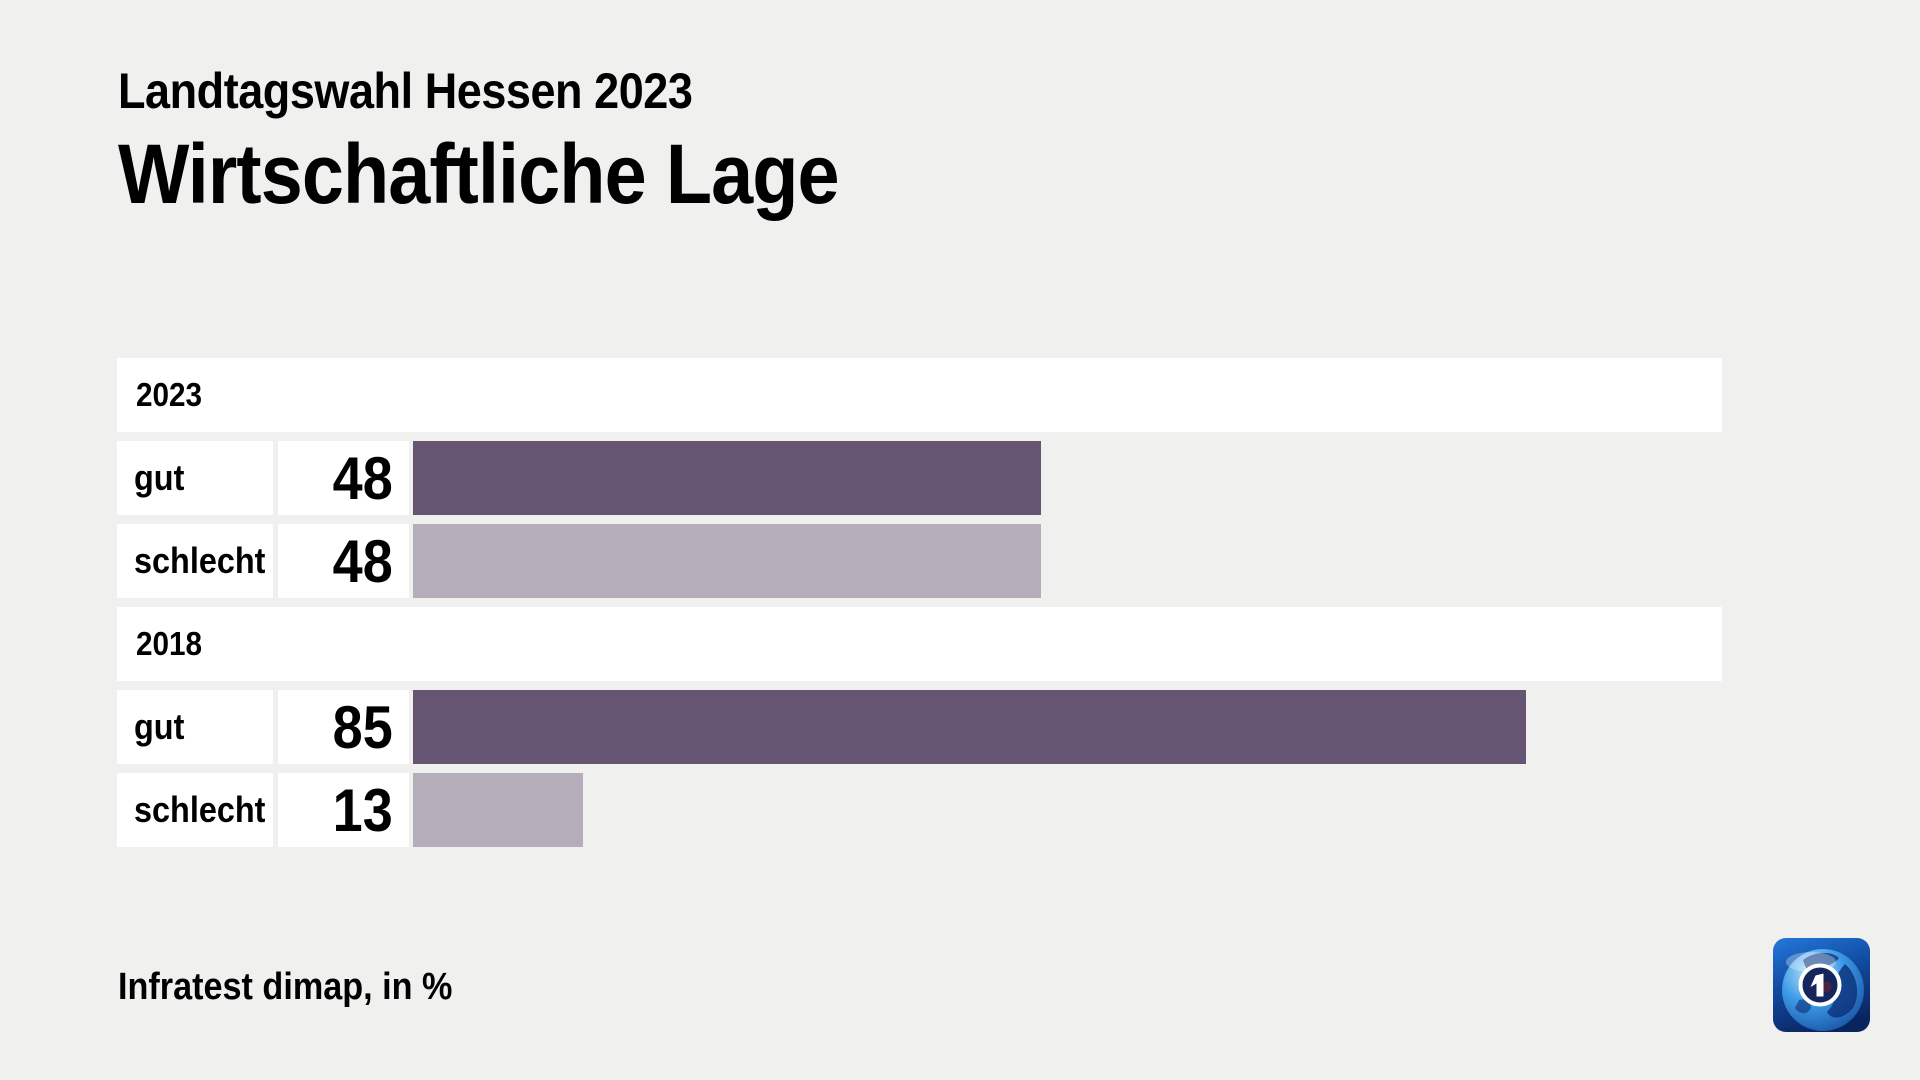  I want to click on logo-one-icon, so click(1817, 985).